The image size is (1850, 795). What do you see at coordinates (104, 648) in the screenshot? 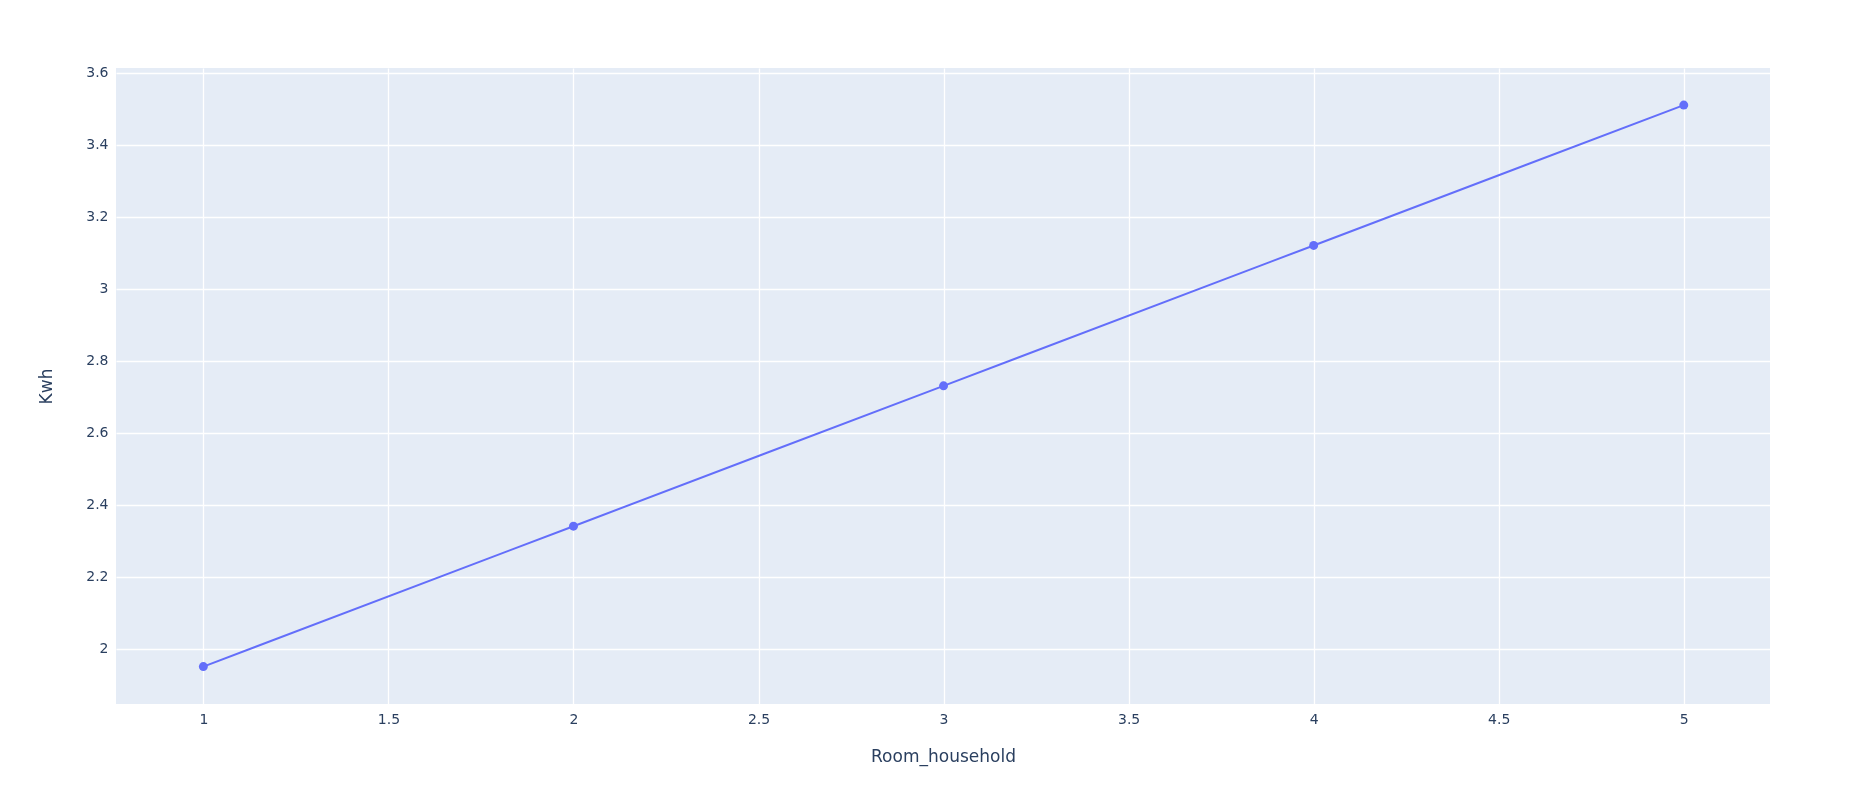
I see `y-tick-label: 2` at bounding box center [104, 648].